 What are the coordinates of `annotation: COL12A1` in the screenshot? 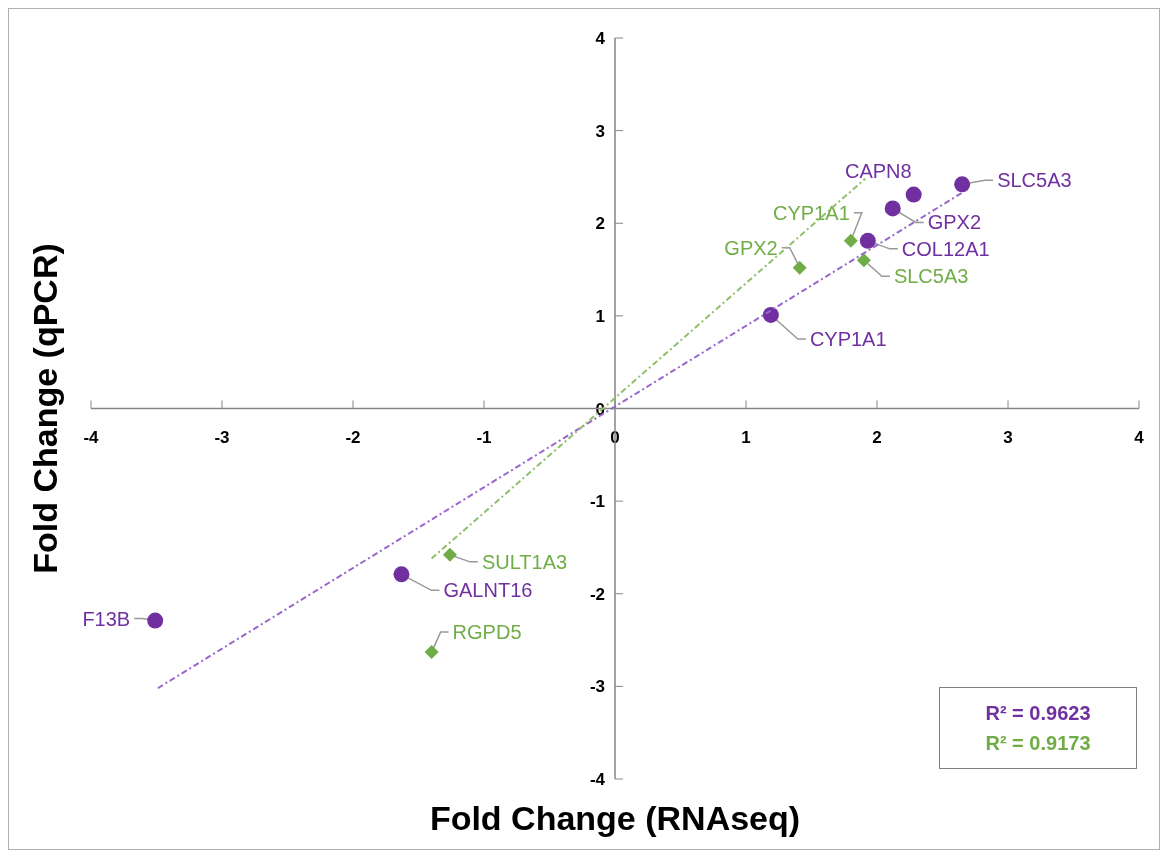 It's located at (945, 248).